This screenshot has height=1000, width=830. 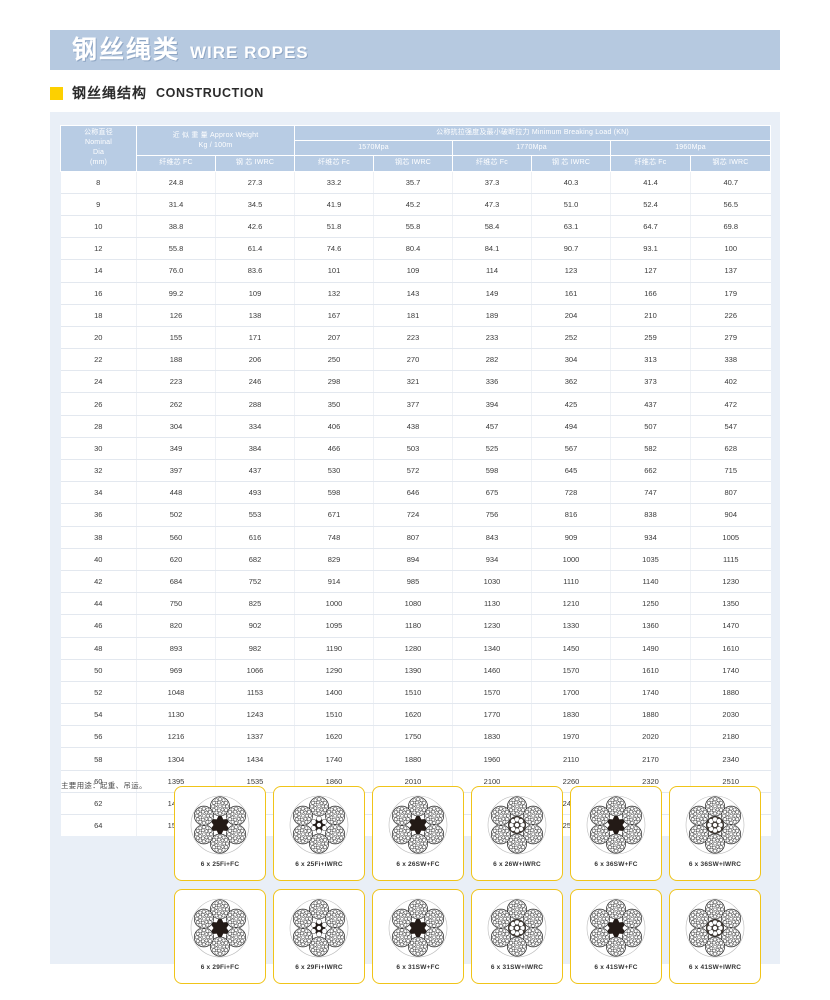 What do you see at coordinates (730, 693) in the screenshot?
I see `table-cell: 1880` at bounding box center [730, 693].